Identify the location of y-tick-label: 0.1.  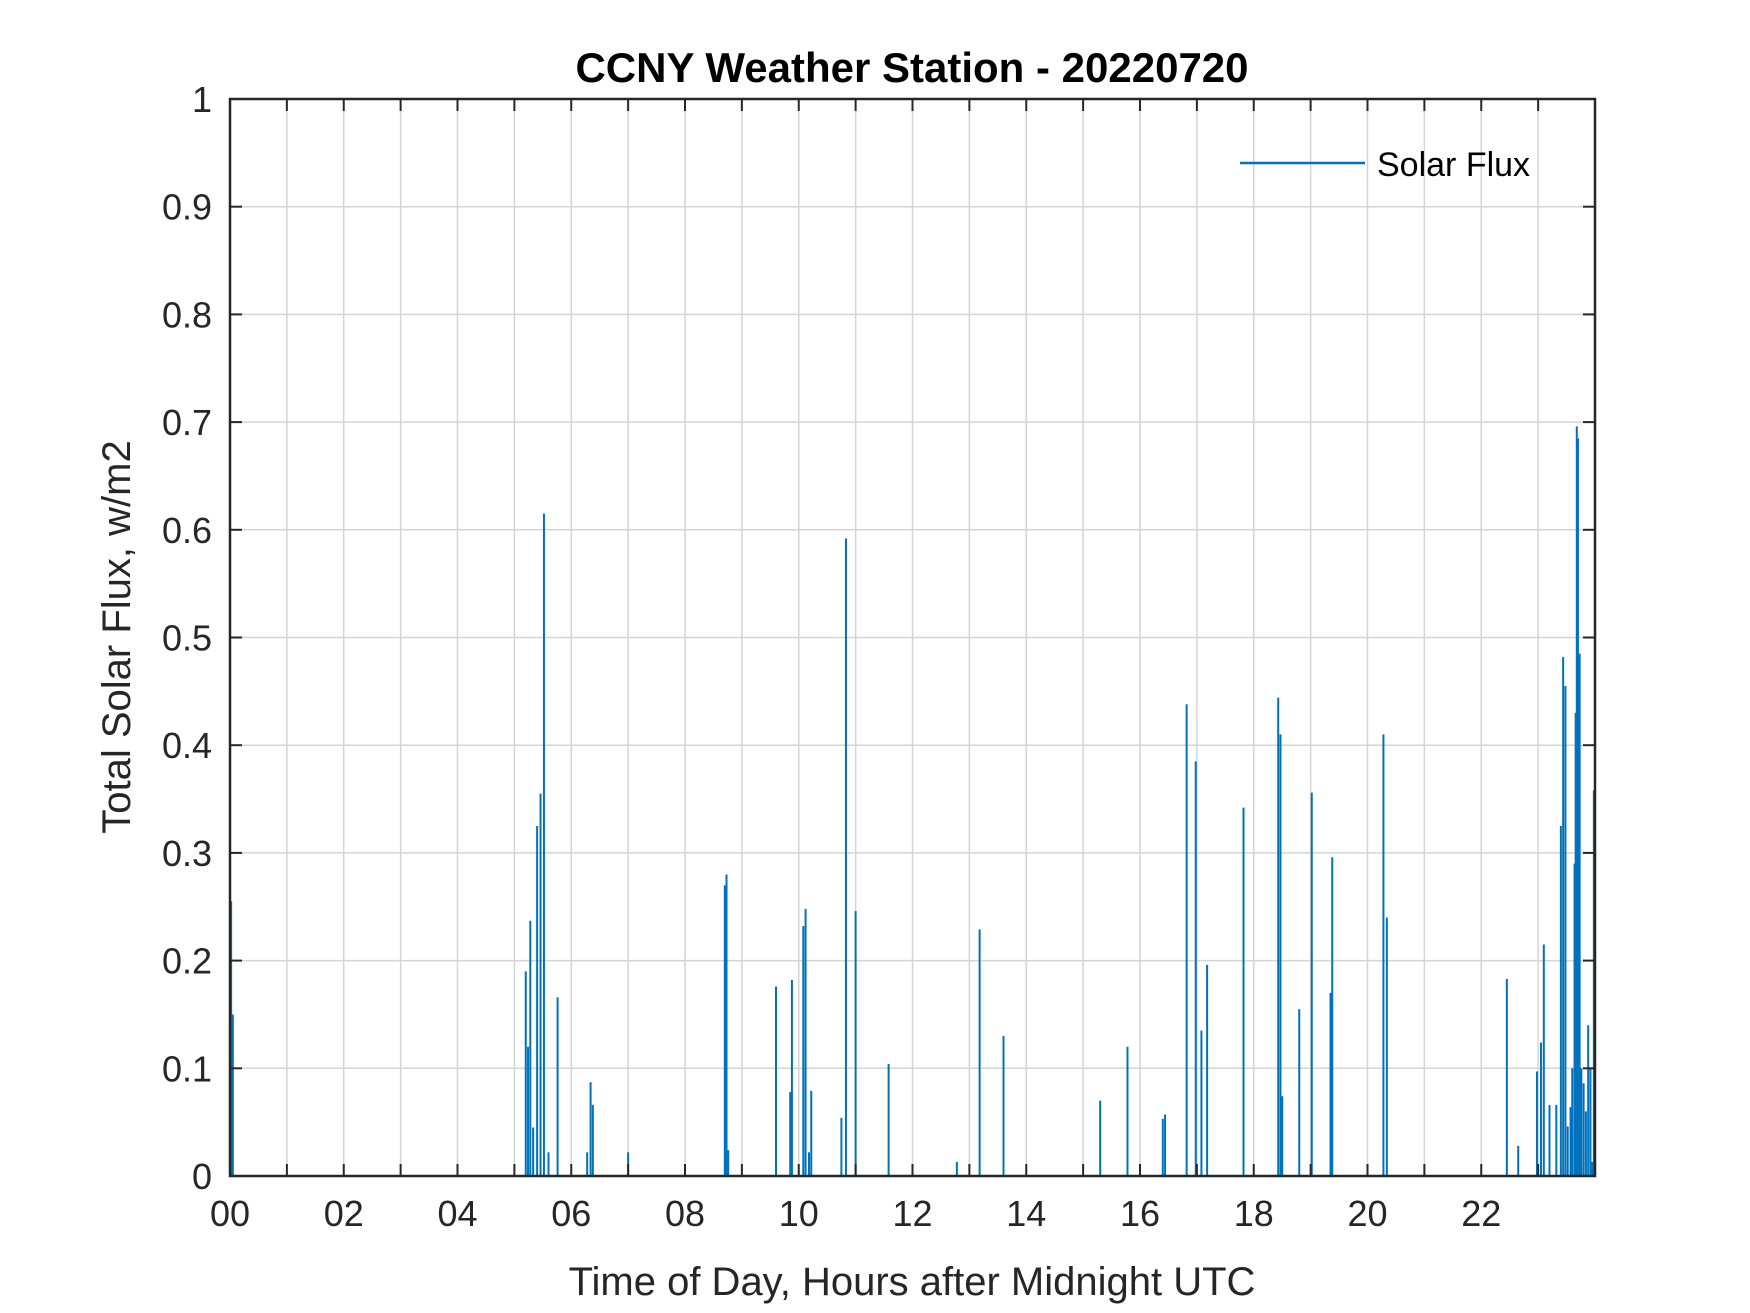
(187, 1068).